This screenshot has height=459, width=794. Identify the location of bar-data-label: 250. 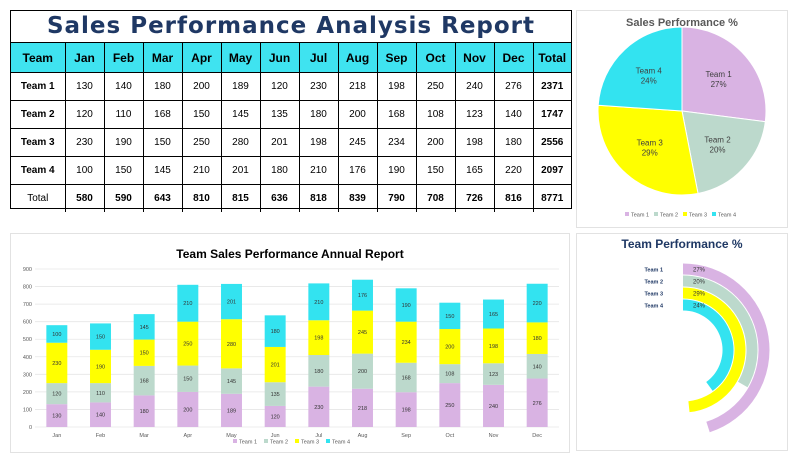
(187, 345).